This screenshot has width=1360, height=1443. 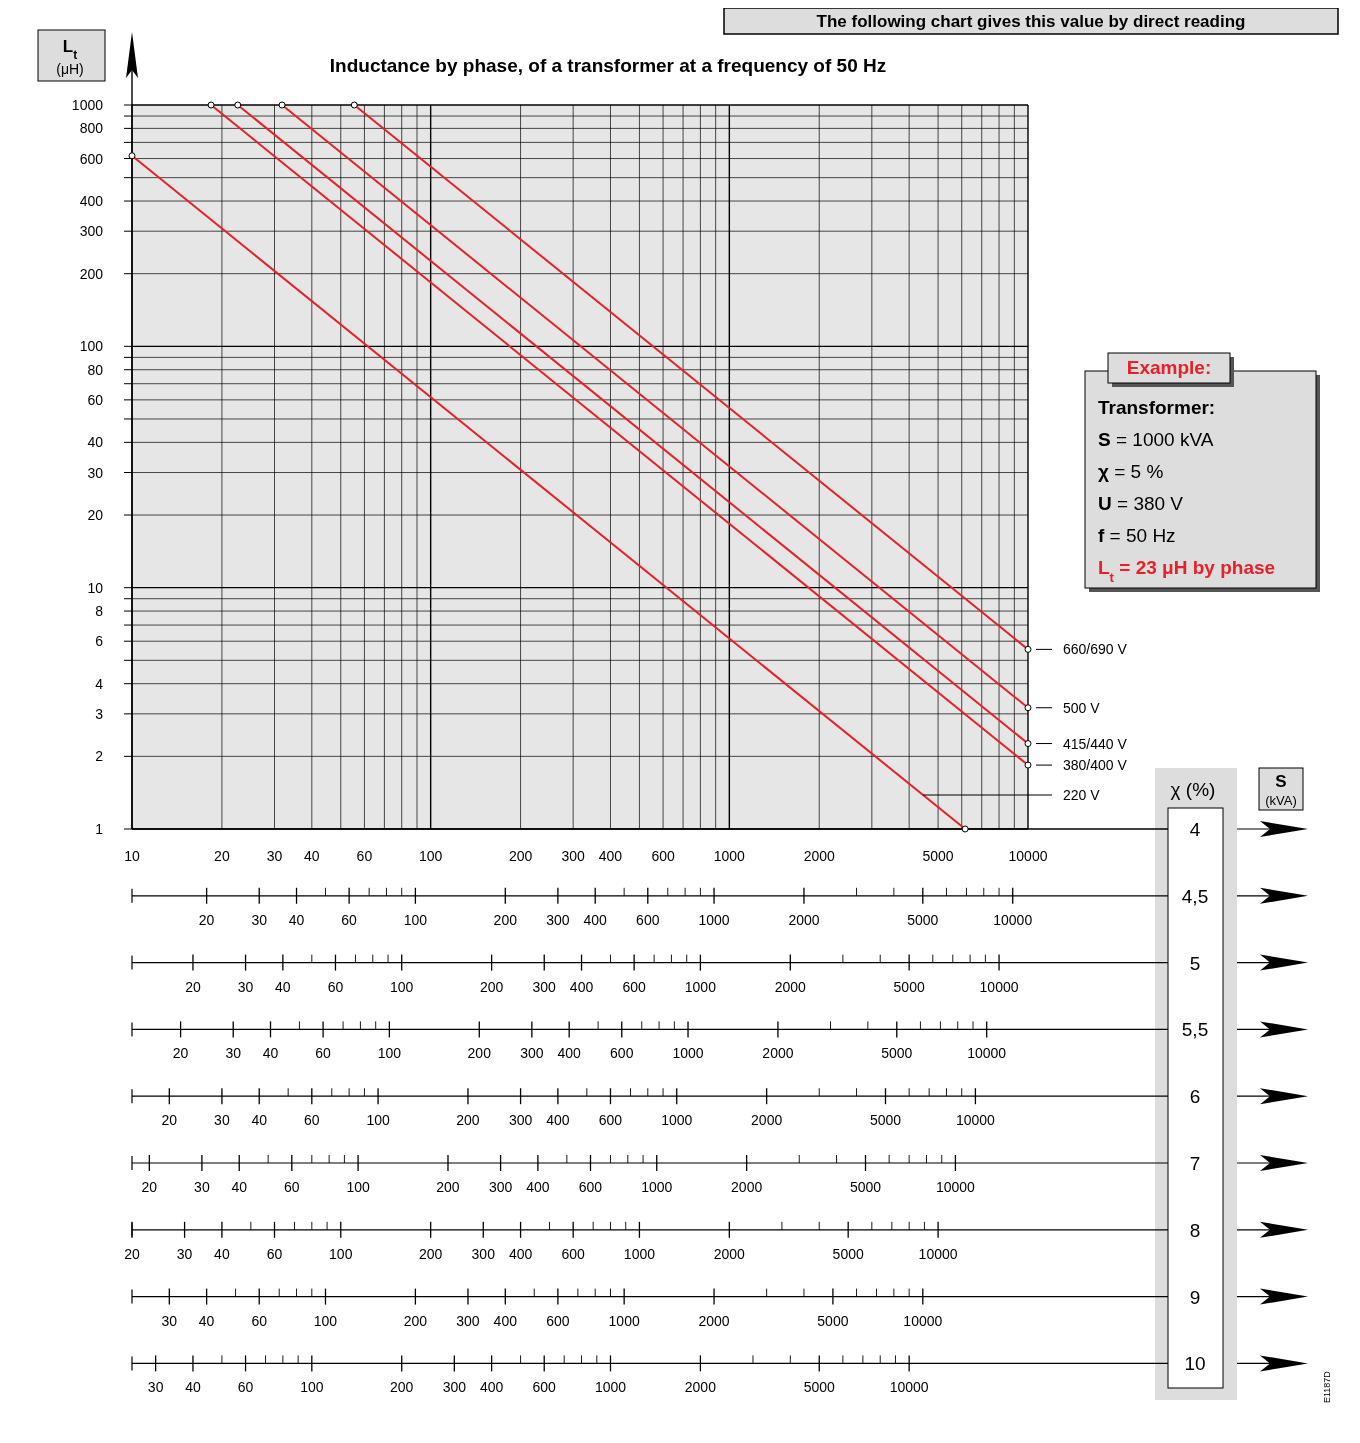 What do you see at coordinates (1195, 1230) in the screenshot?
I see `text: 8` at bounding box center [1195, 1230].